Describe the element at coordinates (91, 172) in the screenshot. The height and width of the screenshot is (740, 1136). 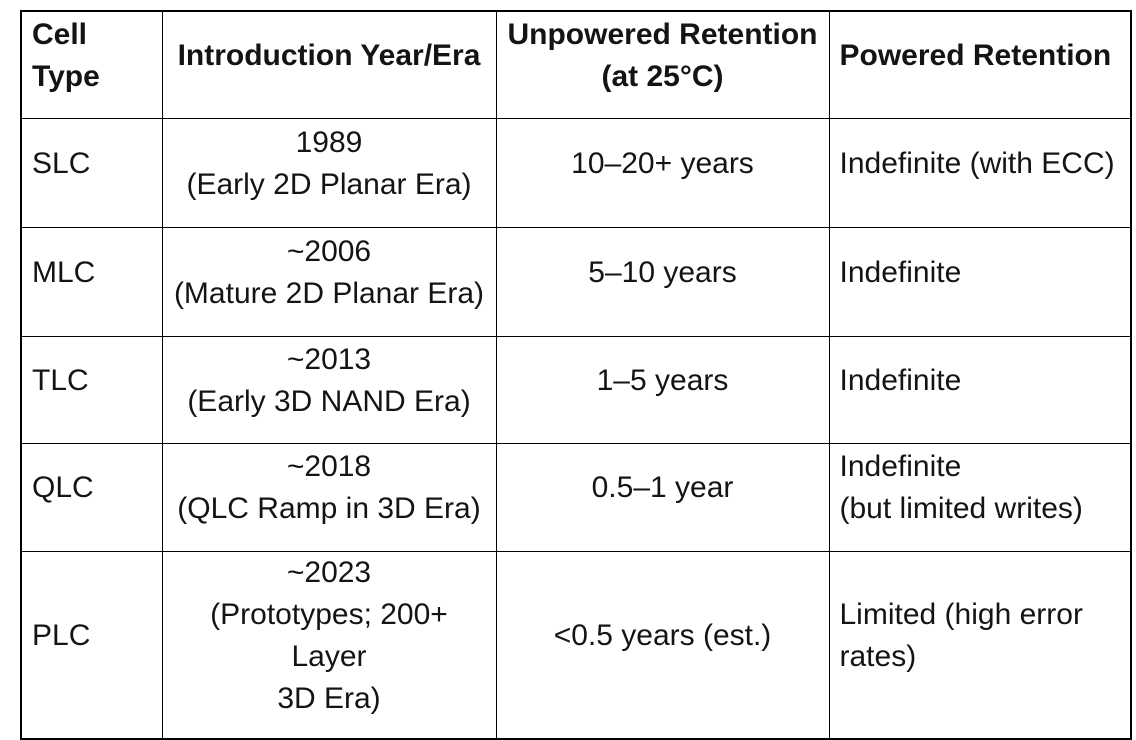
I see `cell-slc-type: SLC` at that location.